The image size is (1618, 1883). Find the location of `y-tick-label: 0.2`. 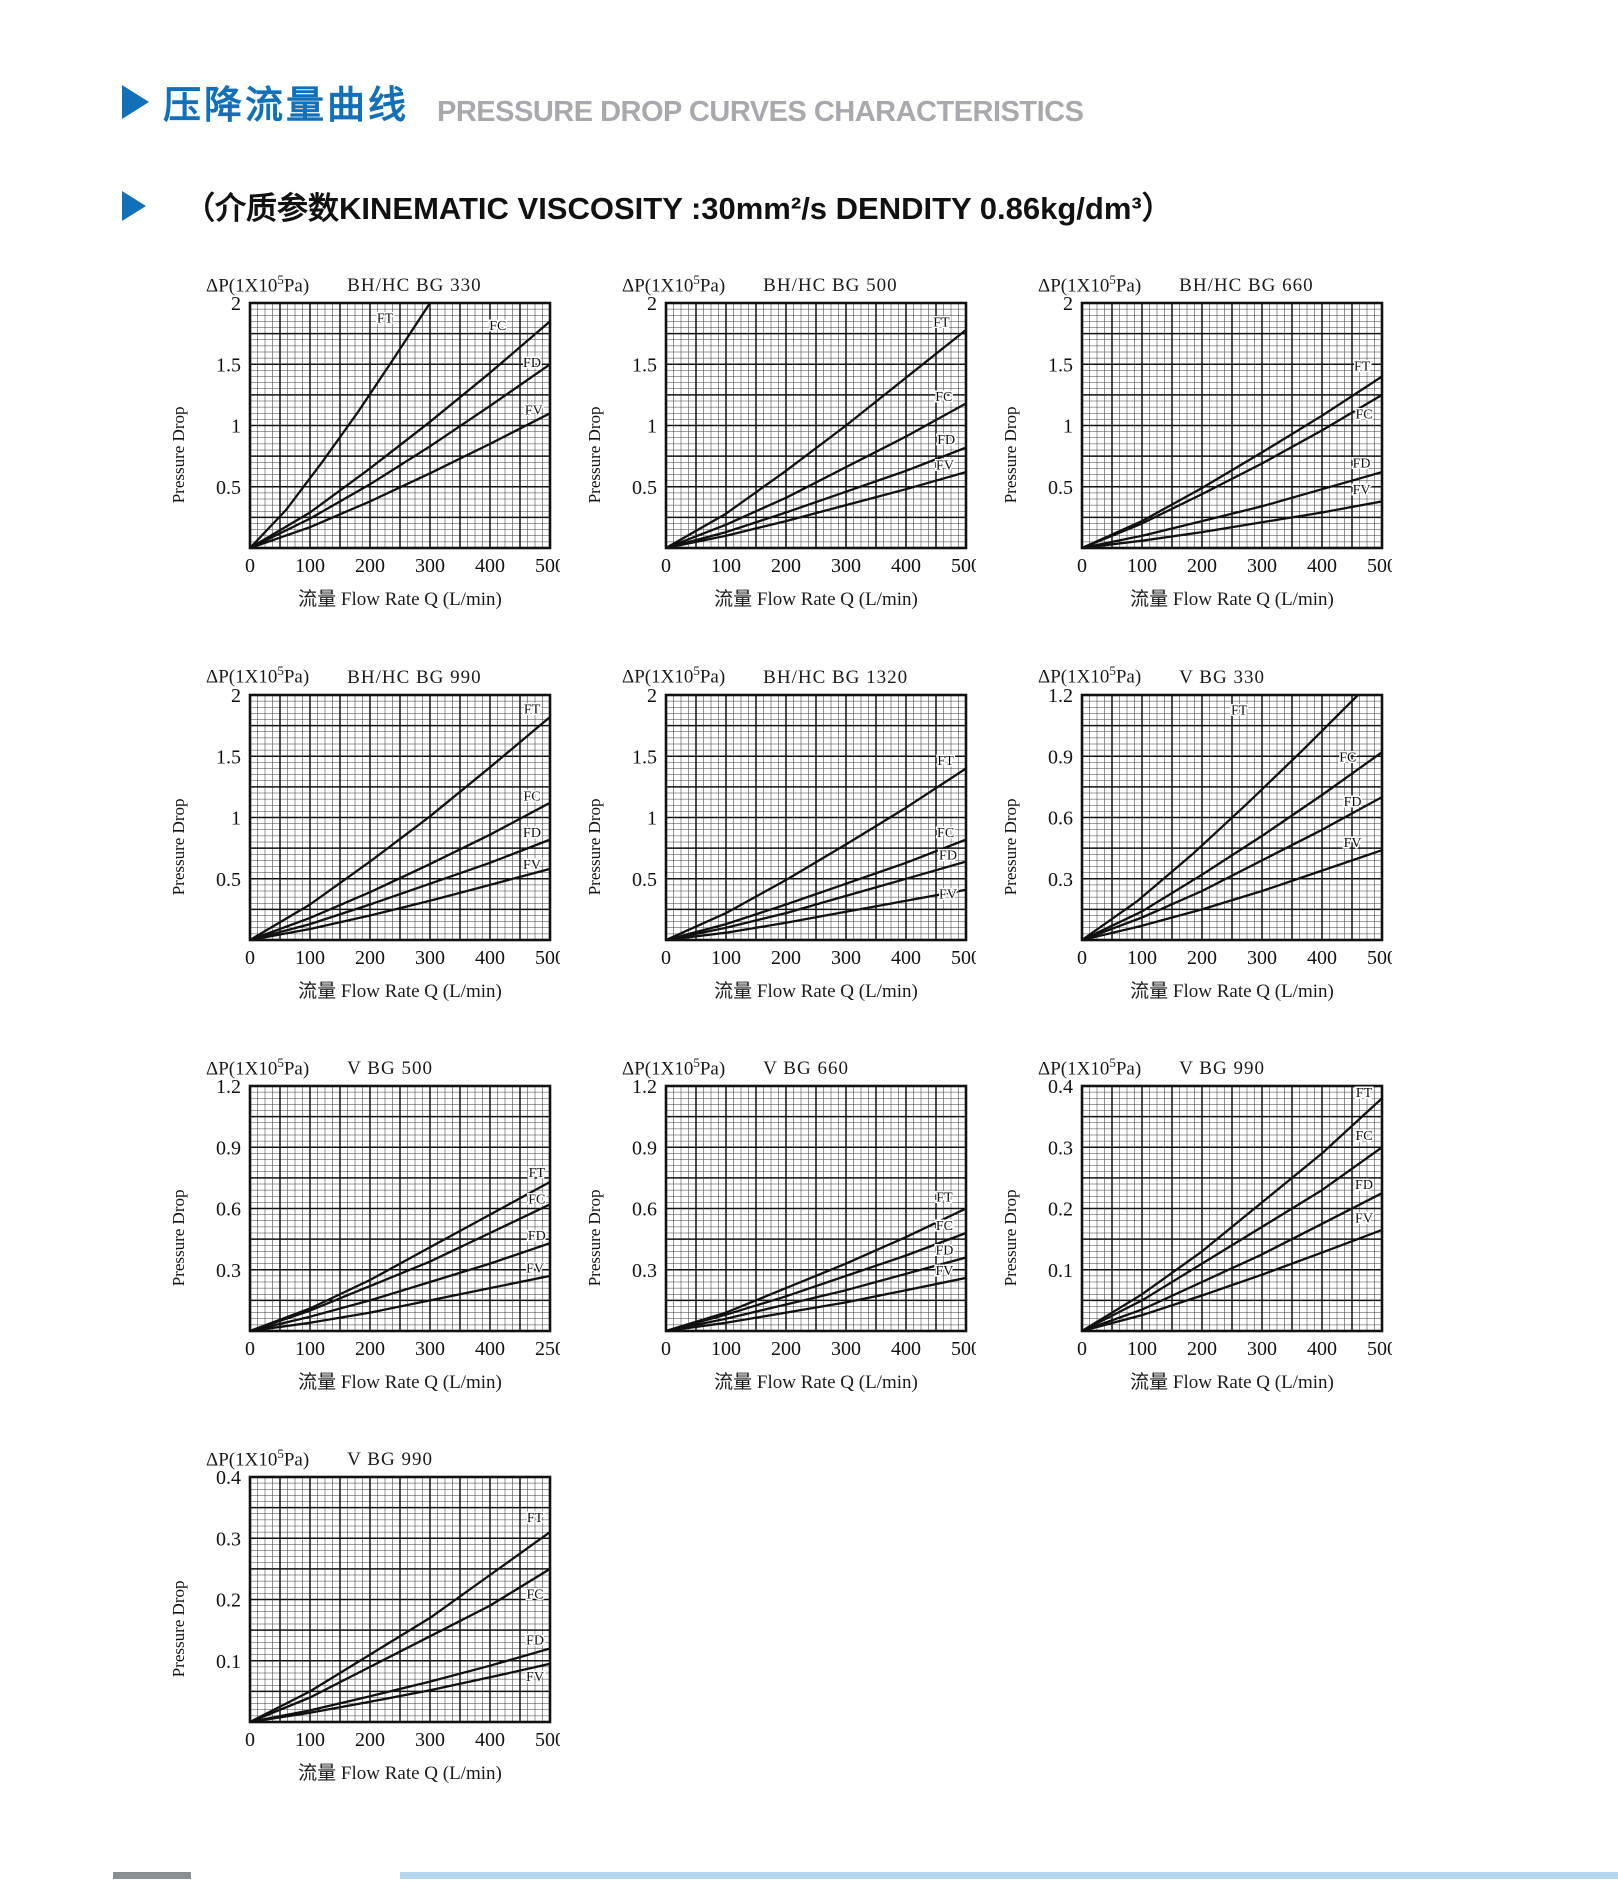

y-tick-label: 0.2 is located at coordinates (228, 1601).